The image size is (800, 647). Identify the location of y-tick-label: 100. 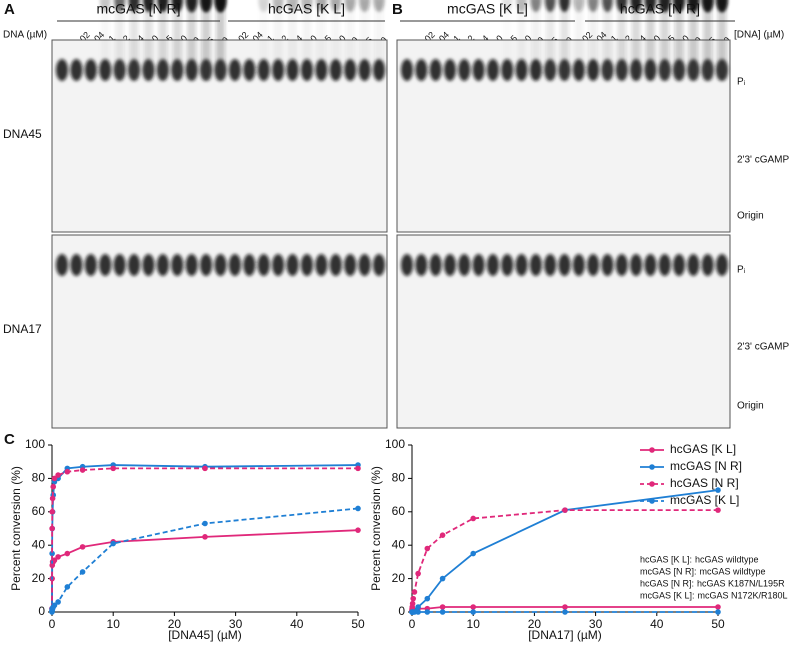
(395, 444).